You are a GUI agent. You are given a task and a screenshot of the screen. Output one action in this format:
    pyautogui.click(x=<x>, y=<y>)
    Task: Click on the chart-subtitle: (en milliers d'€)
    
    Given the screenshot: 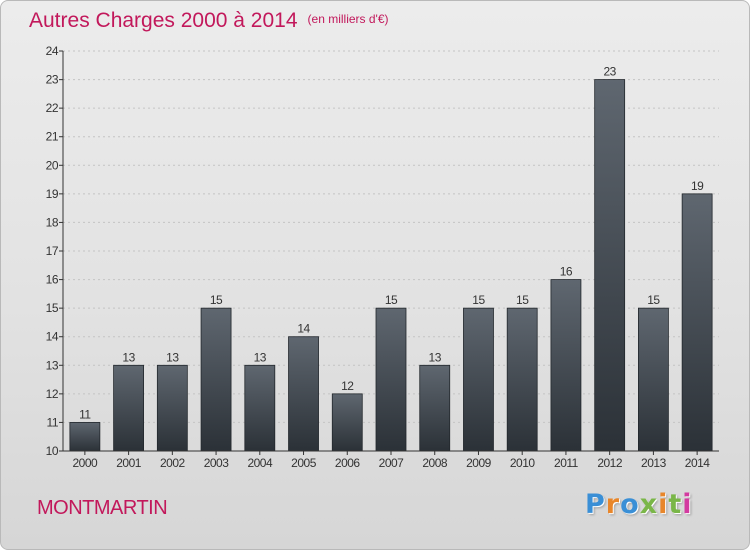 What is the action you would take?
    pyautogui.click(x=348, y=19)
    